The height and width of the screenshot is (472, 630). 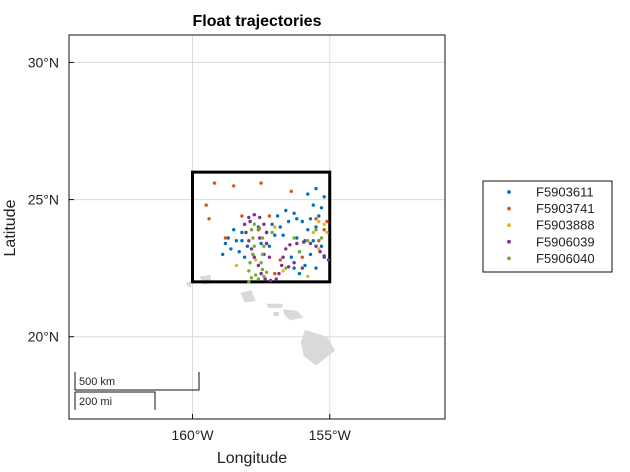 I want to click on y-axis-ticks: 20°N 25°N 30°N, so click(x=51, y=199).